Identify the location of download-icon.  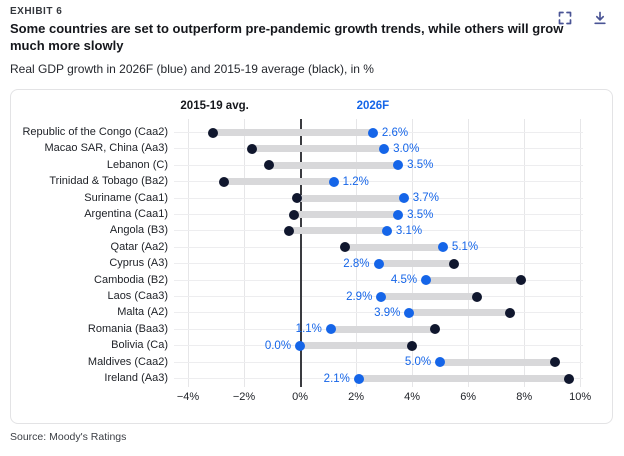
(600, 18).